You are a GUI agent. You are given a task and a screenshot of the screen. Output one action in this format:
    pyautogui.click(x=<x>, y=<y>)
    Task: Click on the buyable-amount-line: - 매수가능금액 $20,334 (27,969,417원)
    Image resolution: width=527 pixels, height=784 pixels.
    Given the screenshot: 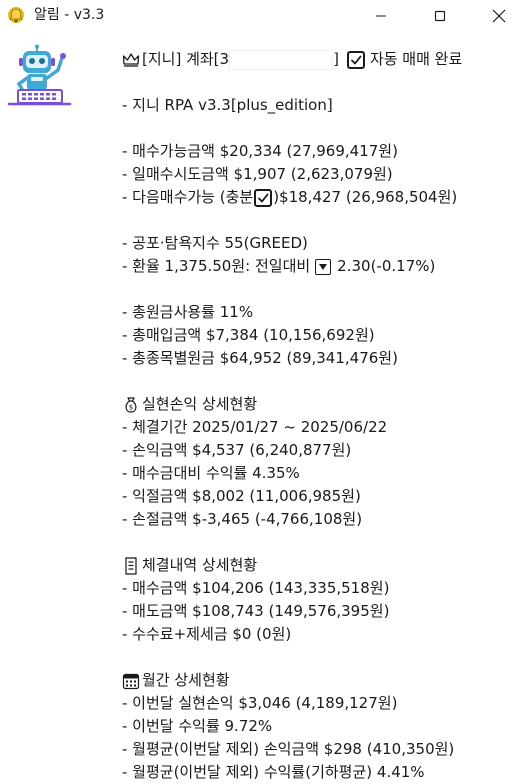 What is the action you would take?
    pyautogui.click(x=260, y=151)
    